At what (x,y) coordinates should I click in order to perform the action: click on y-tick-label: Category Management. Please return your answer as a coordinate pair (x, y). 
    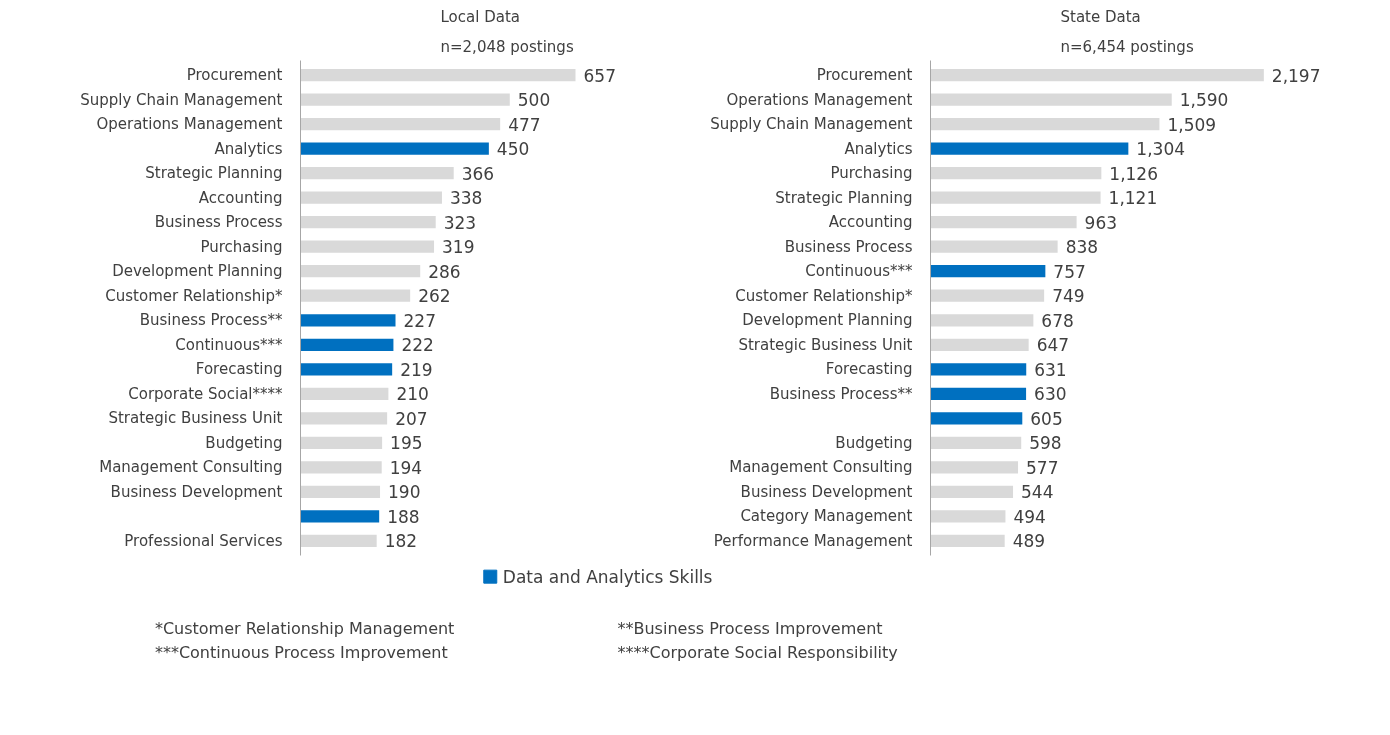
    Looking at the image, I should click on (826, 516).